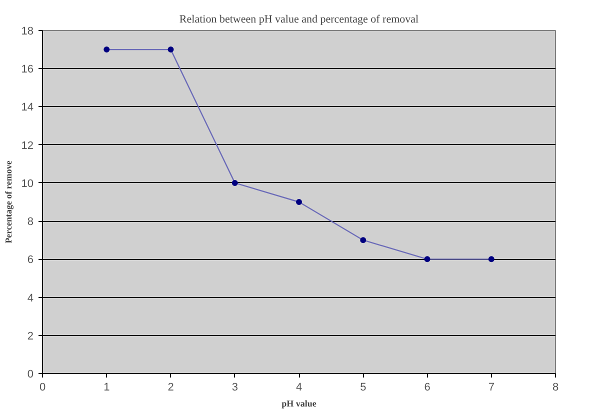 This screenshot has height=415, width=589. Describe the element at coordinates (363, 388) in the screenshot. I see `x-tick-label: 5` at that location.